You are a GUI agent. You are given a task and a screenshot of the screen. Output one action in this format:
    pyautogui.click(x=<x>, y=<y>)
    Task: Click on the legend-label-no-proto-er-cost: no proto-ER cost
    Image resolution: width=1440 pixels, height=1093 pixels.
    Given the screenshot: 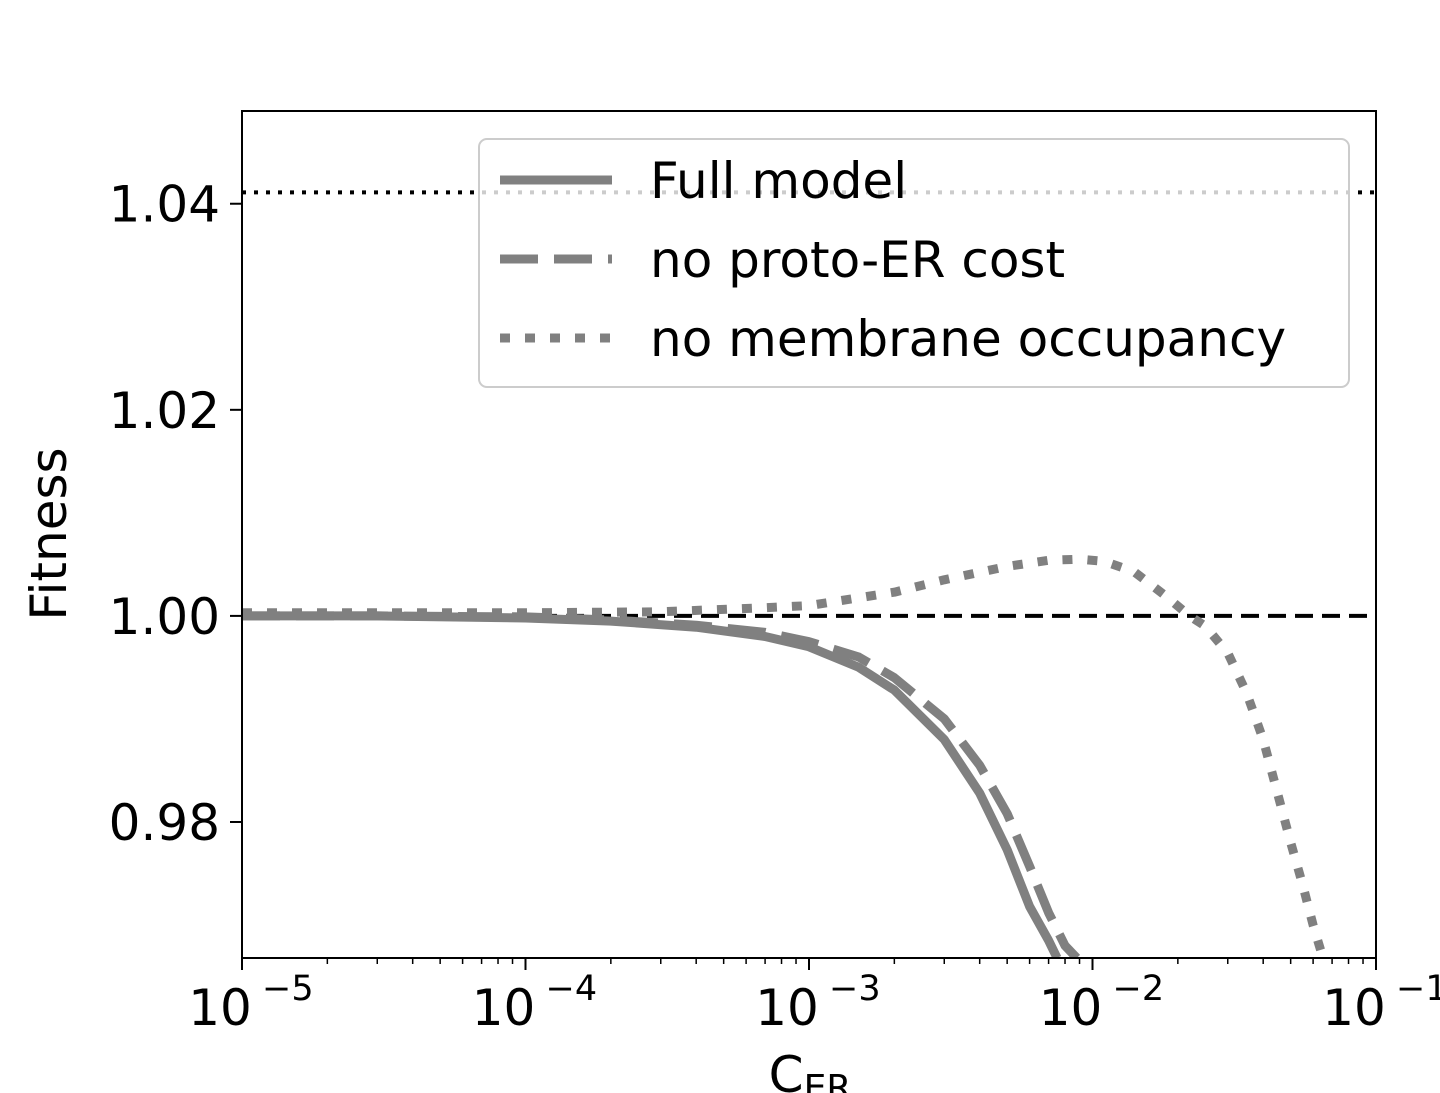 What is the action you would take?
    pyautogui.click(x=857, y=260)
    